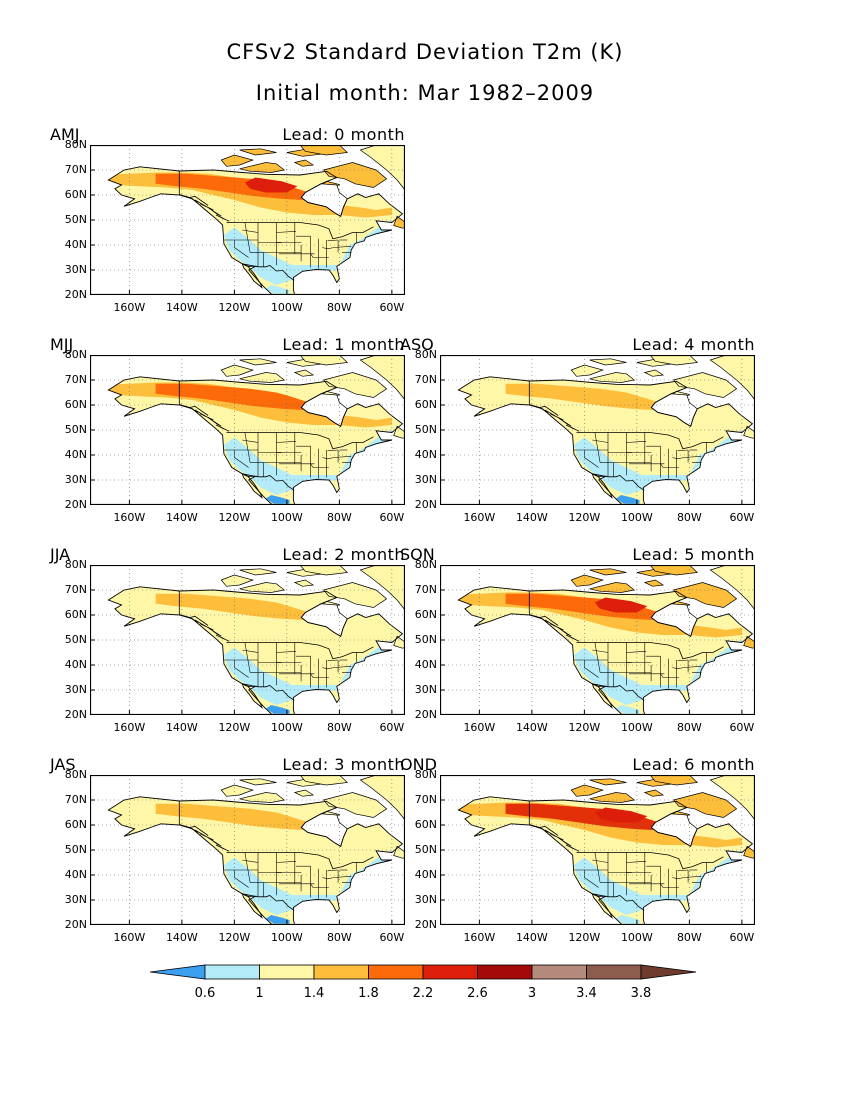 The width and height of the screenshot is (850, 1100). I want to click on lon-tick-label: 60W, so click(392, 517).